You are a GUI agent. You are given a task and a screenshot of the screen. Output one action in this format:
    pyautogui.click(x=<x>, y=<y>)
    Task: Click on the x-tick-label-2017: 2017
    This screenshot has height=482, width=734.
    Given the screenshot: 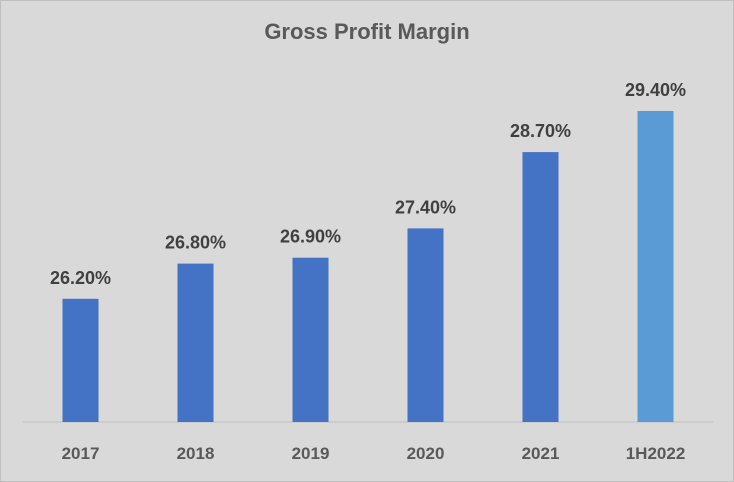 What is the action you would take?
    pyautogui.click(x=81, y=453)
    